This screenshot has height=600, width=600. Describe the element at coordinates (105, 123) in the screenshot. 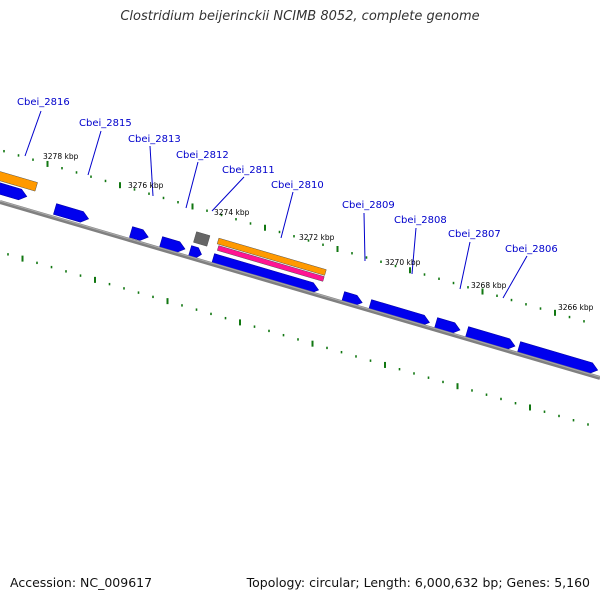

I see `gene-label: Cbei_2815` at that location.